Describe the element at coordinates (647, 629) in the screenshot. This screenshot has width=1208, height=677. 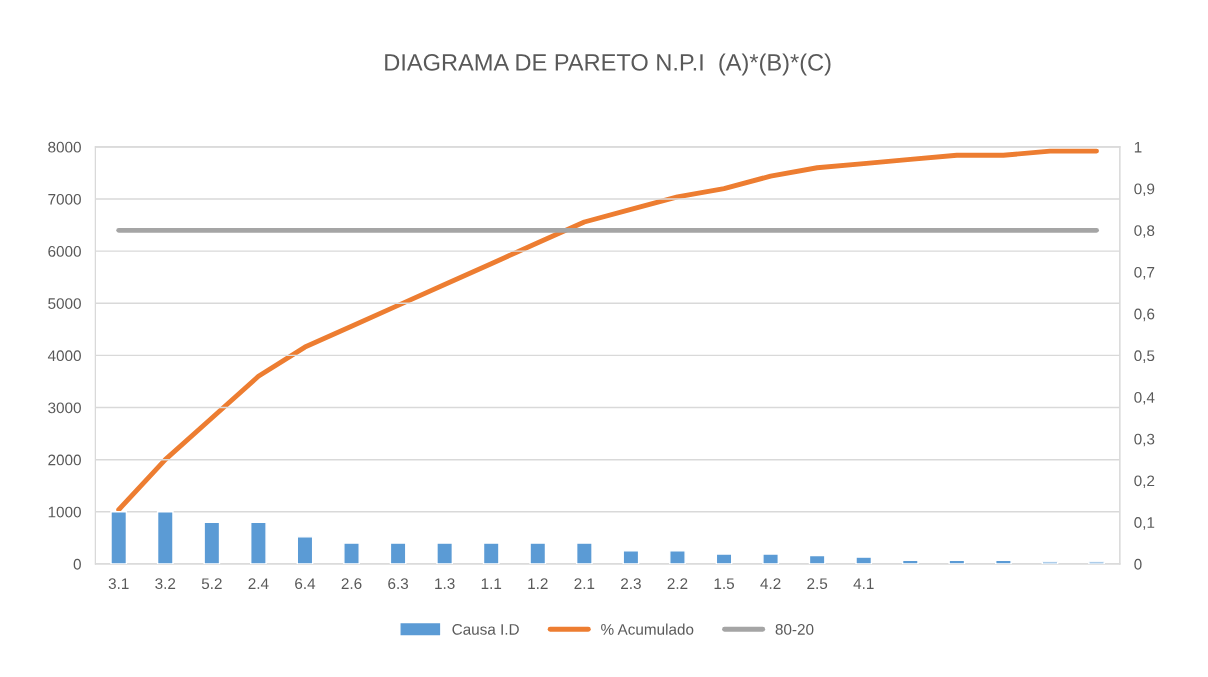
I see `legend-label: % Acumulado` at that location.